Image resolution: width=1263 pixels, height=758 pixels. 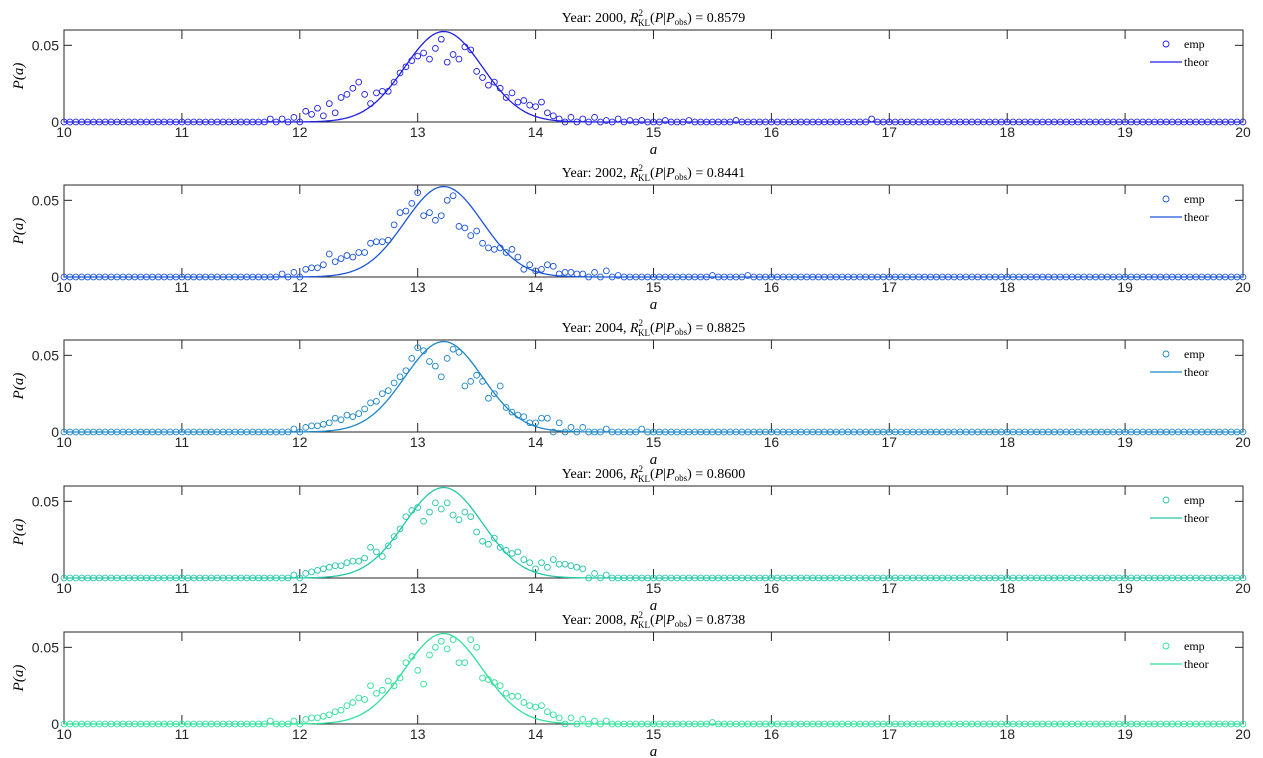 I want to click on title-part-value: 0.8579, so click(x=726, y=18).